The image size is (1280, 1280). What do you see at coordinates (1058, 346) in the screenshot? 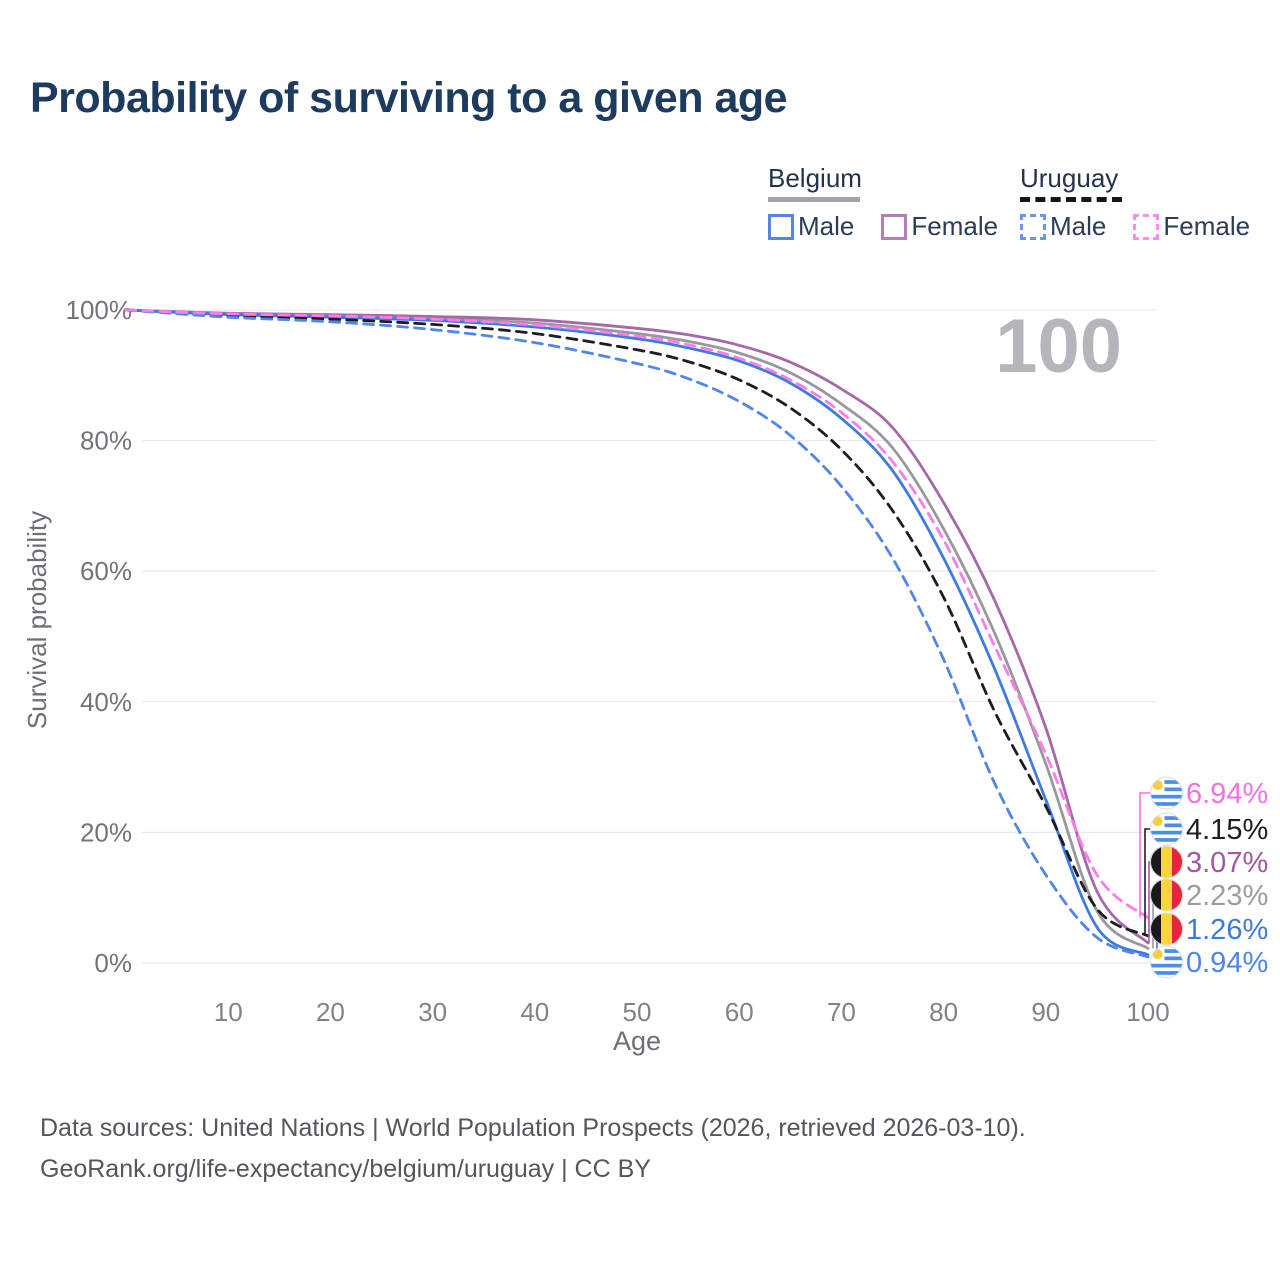
I see `age-watermark: 100` at bounding box center [1058, 346].